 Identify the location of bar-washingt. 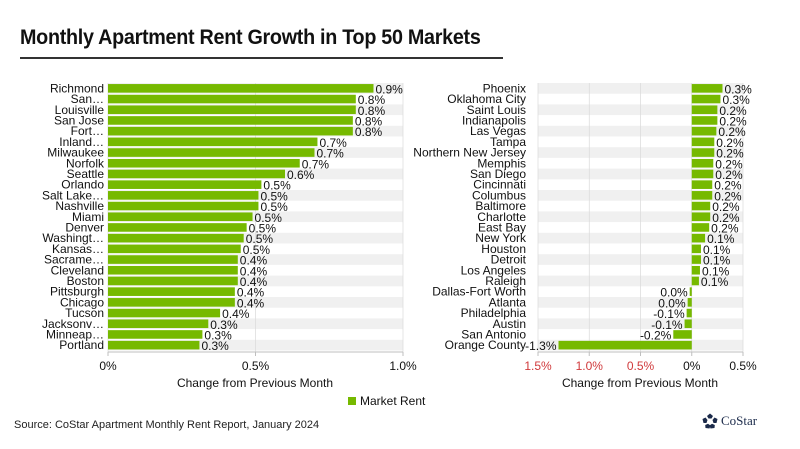
(176, 238).